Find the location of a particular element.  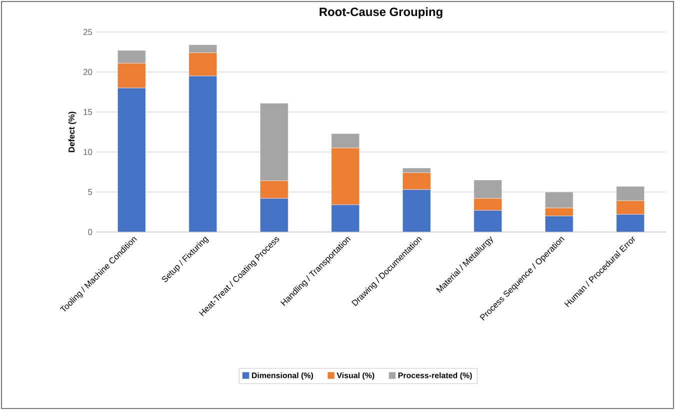

y-tick-label: 0 is located at coordinates (90, 232).